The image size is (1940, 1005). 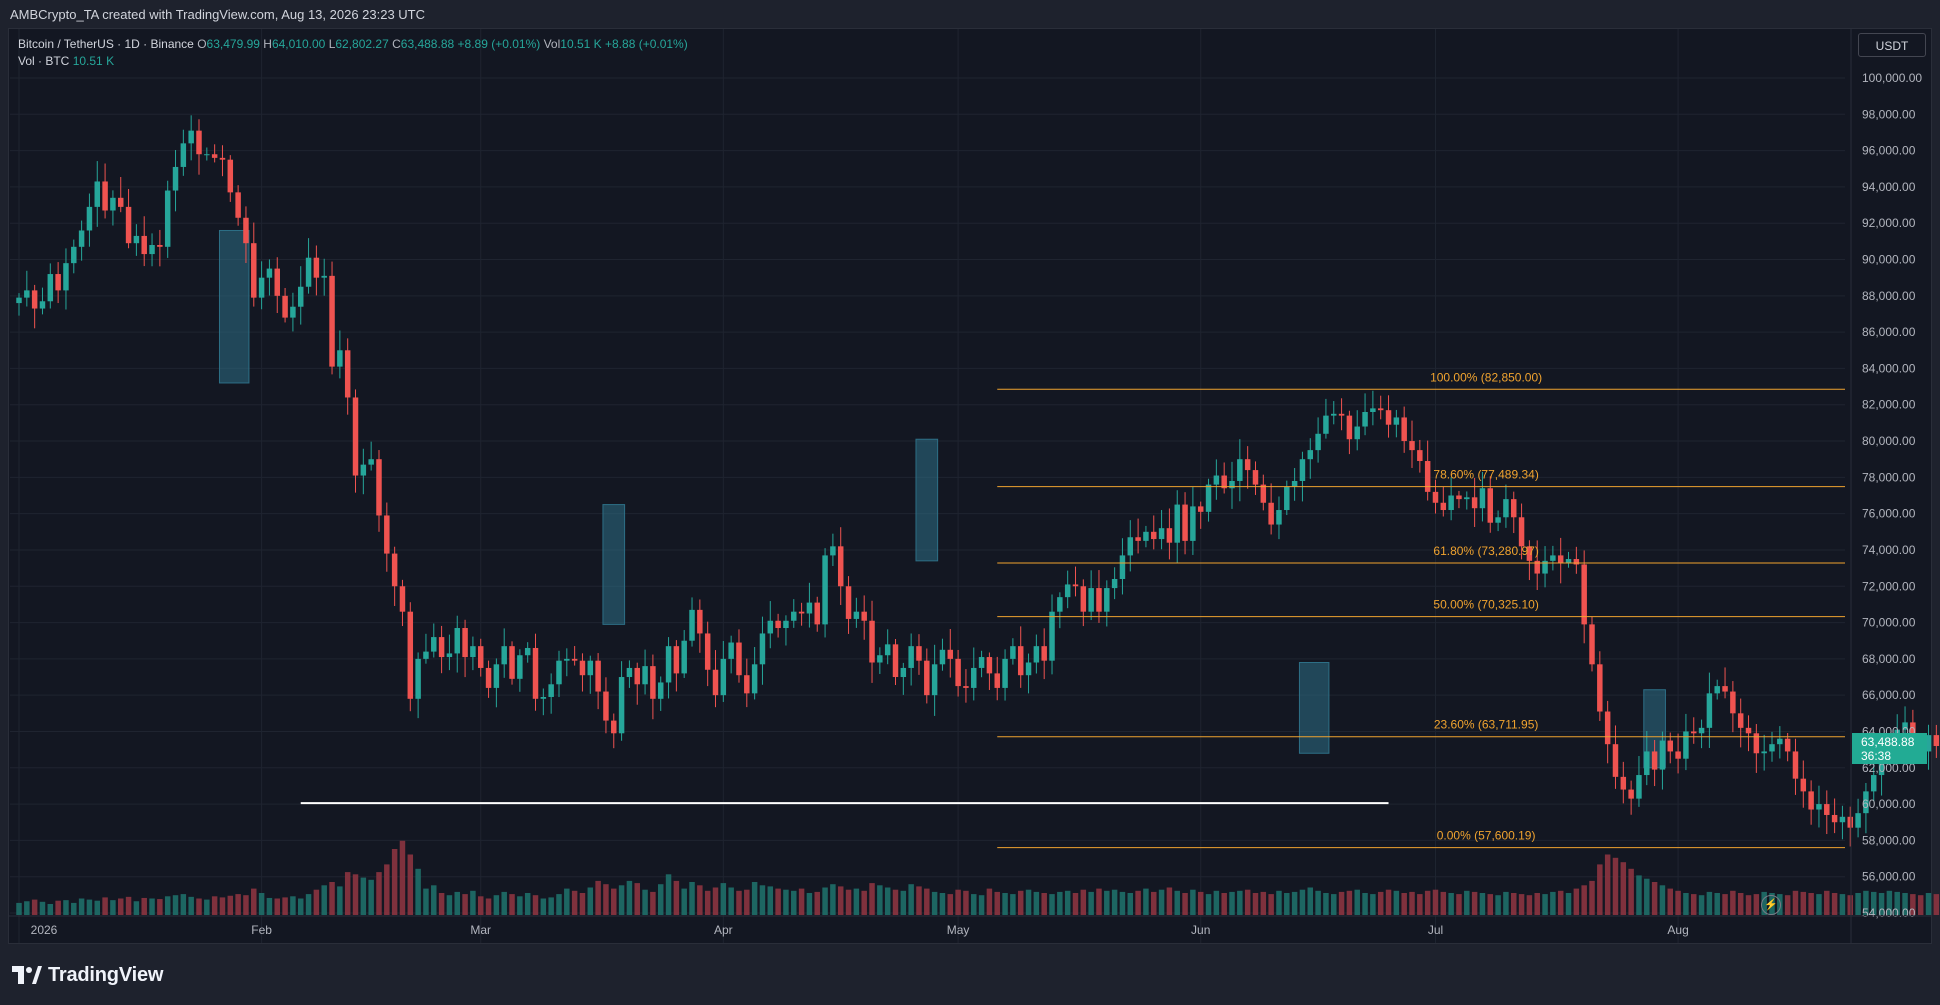 I want to click on close-value: 63,488.88, so click(x=427, y=44).